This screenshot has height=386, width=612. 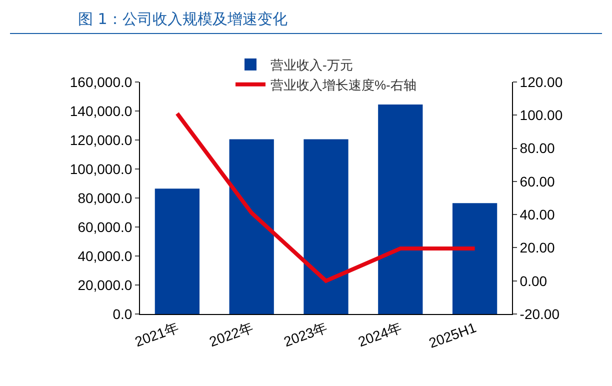 I want to click on y2-tick-label: 20.00, so click(x=538, y=248).